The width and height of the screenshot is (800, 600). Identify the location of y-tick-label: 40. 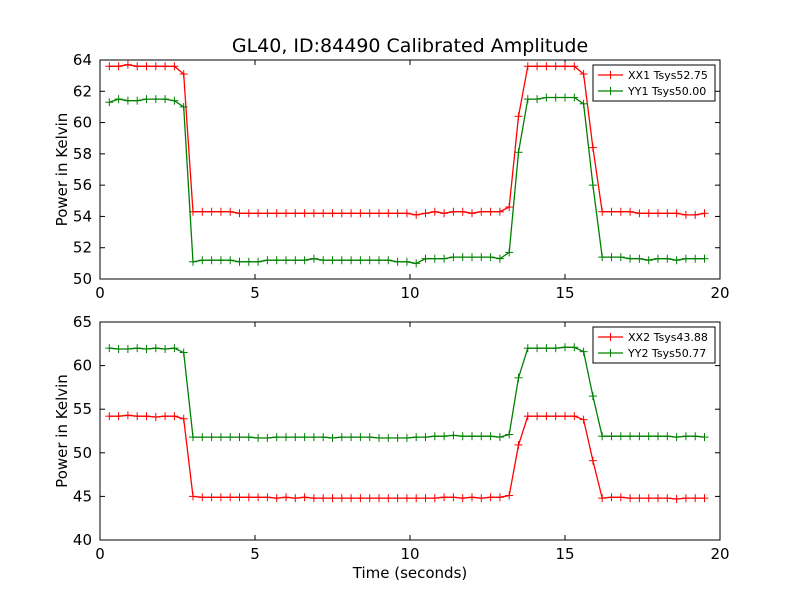
(82, 540).